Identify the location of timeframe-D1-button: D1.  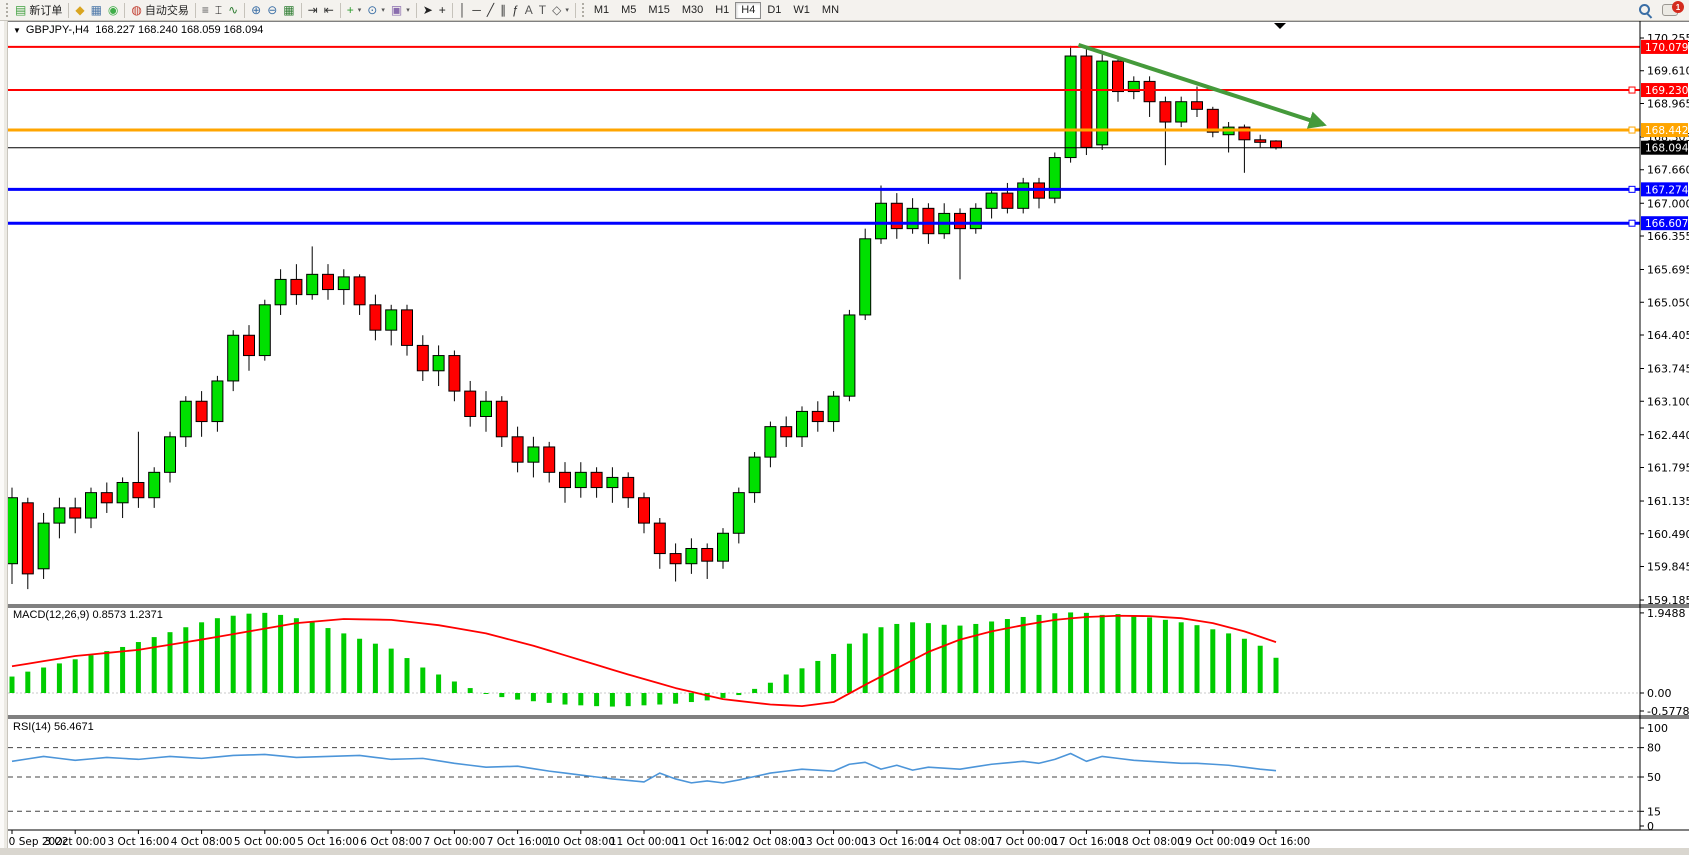
(774, 10).